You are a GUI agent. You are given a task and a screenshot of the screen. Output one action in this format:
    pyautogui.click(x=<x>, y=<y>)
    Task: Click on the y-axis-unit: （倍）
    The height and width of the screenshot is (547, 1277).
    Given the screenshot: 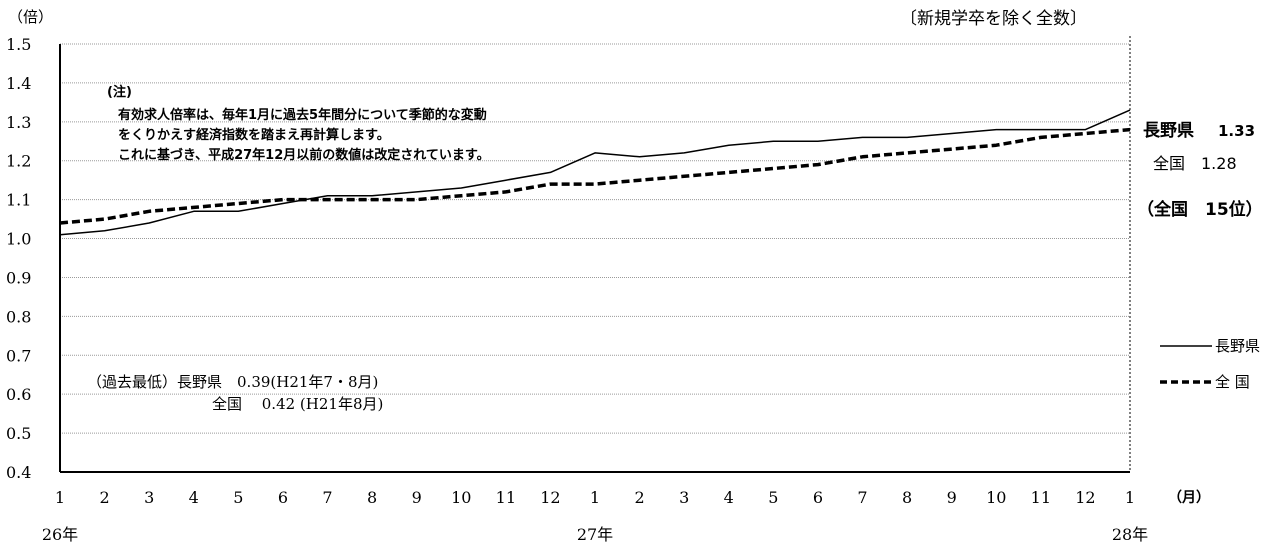 What is the action you would take?
    pyautogui.click(x=30, y=17)
    